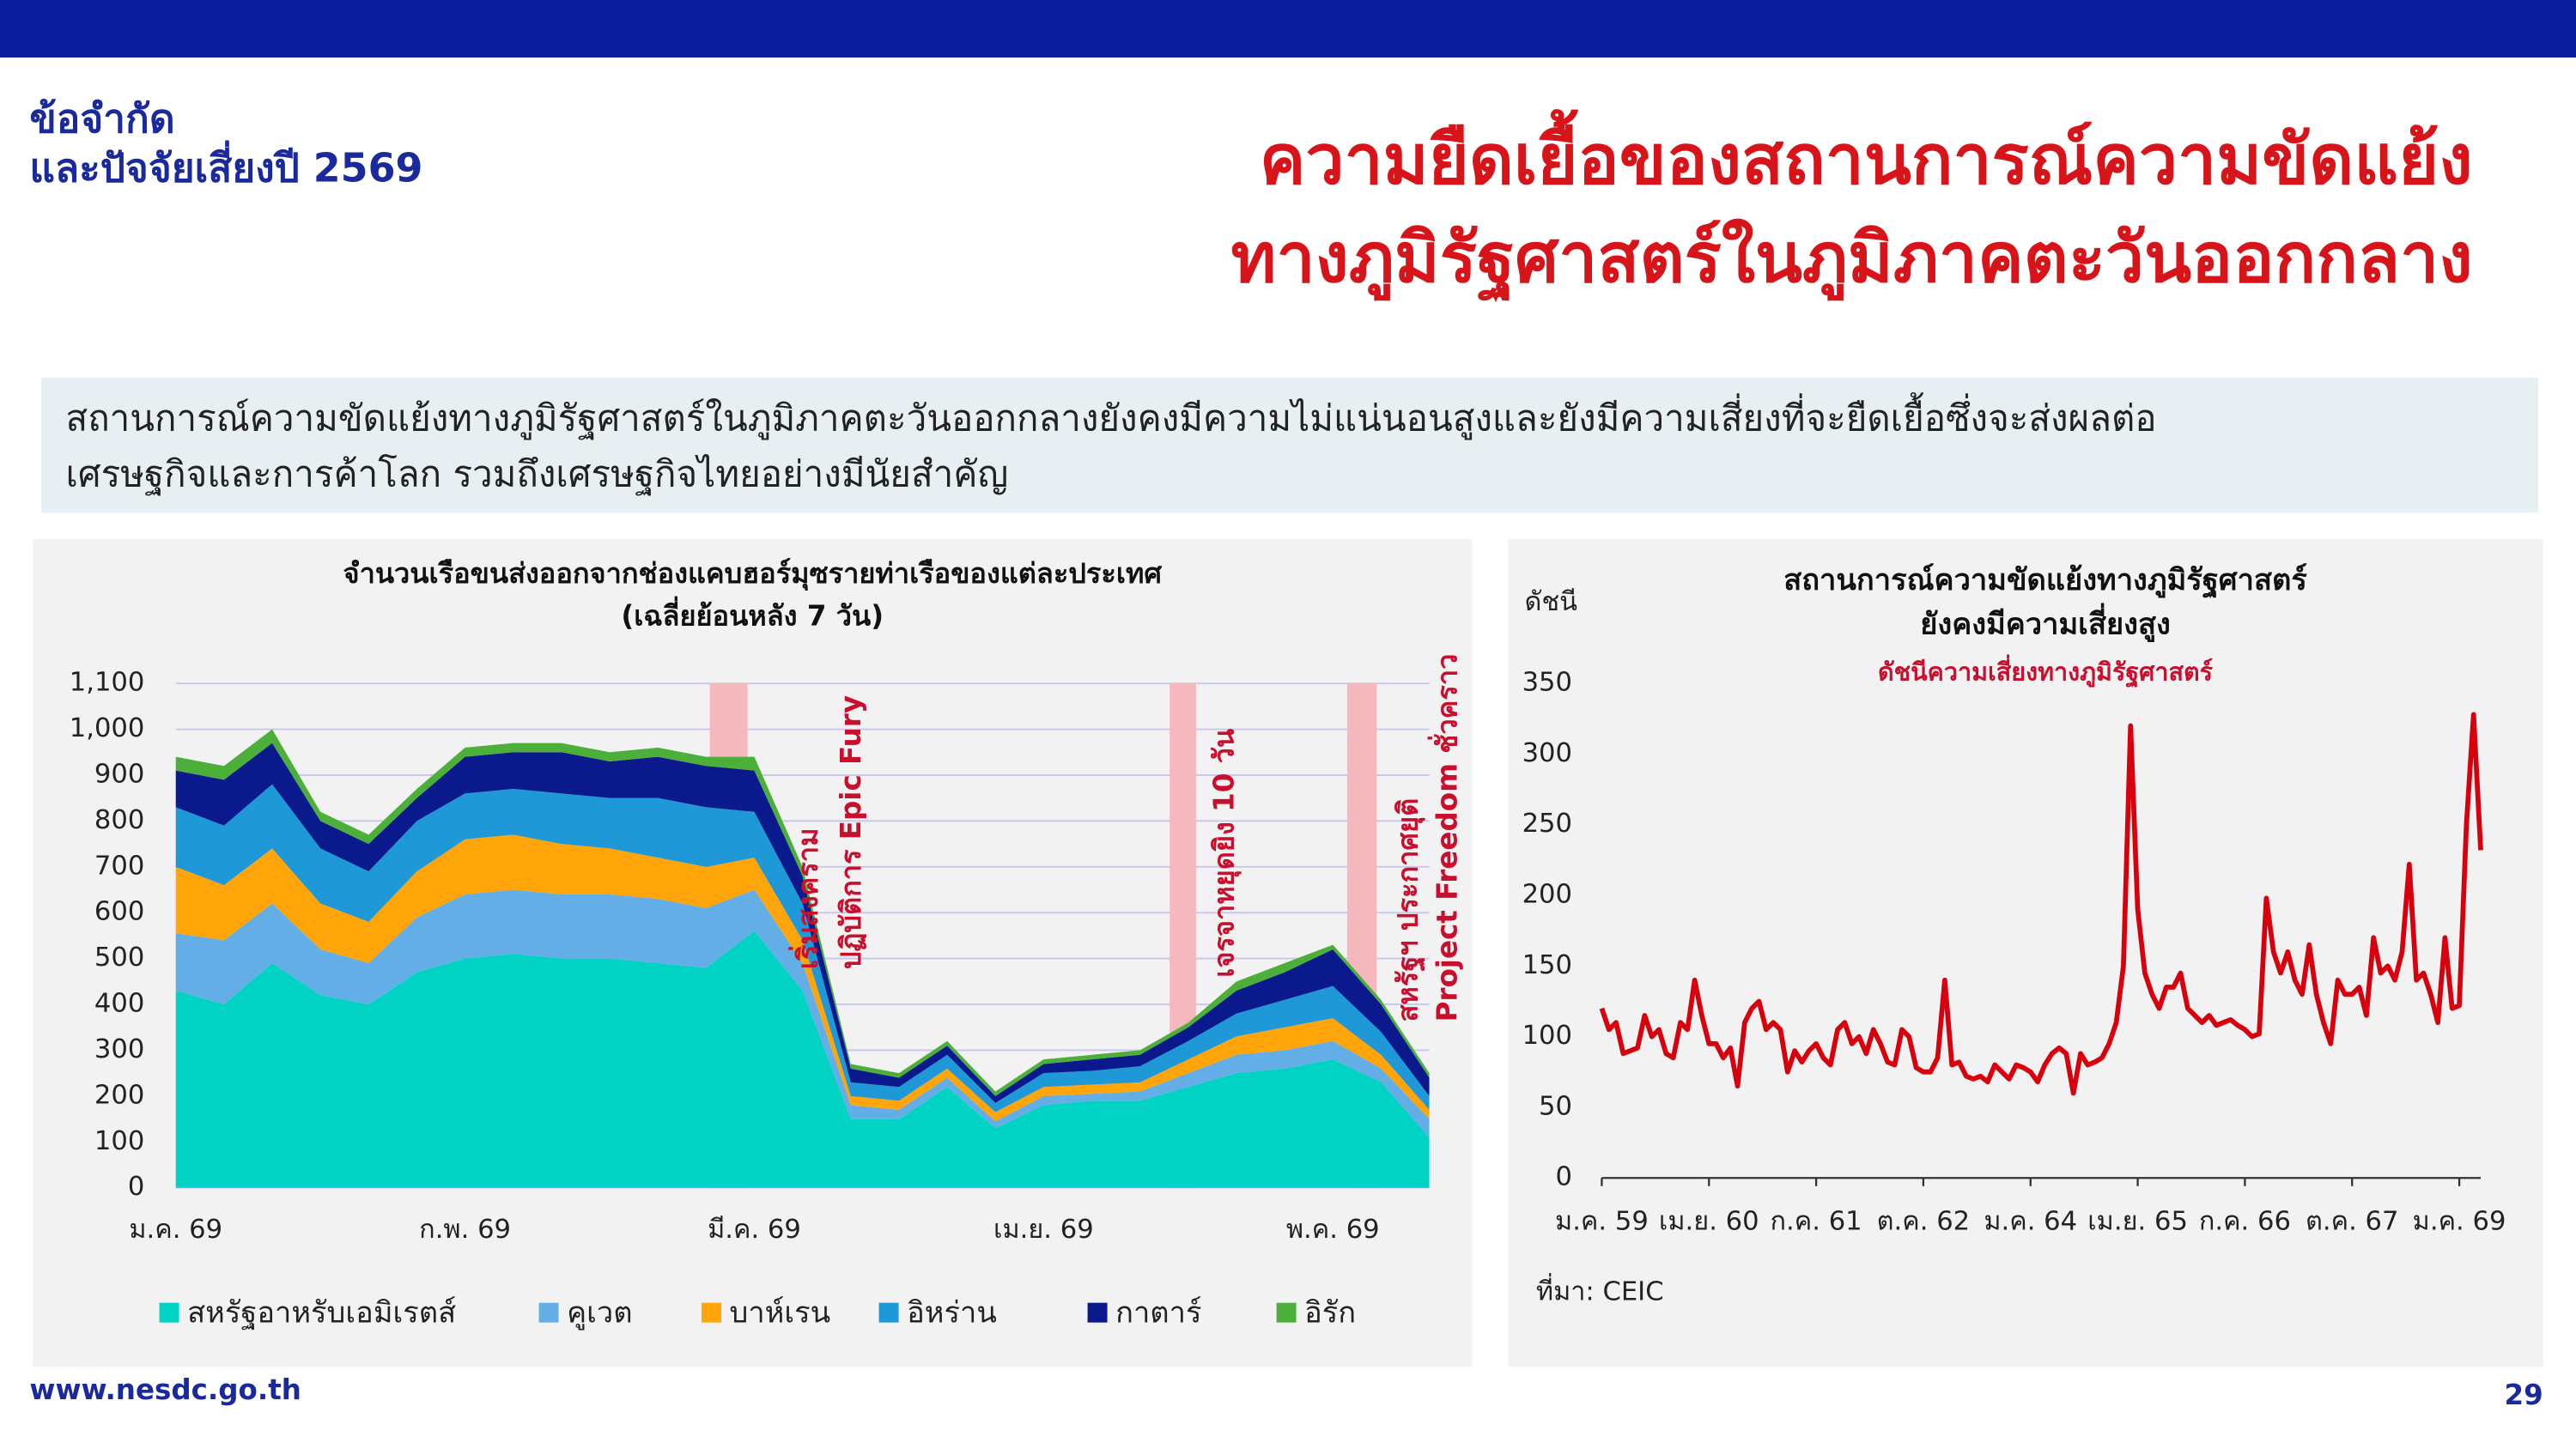 This screenshot has height=1449, width=2576. What do you see at coordinates (119, 774) in the screenshot?
I see `y-tick-label: 900` at bounding box center [119, 774].